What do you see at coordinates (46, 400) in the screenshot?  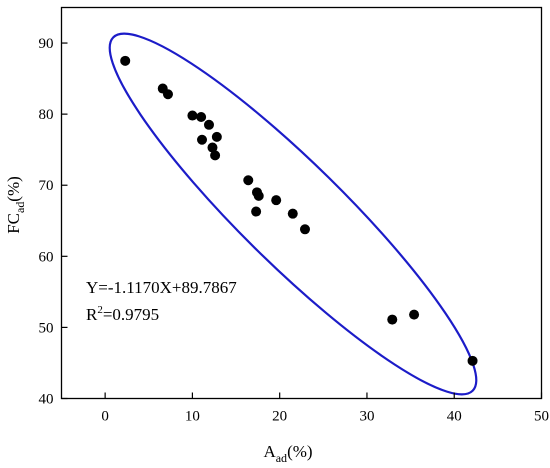 I see `y-tick-label: 40` at bounding box center [46, 400].